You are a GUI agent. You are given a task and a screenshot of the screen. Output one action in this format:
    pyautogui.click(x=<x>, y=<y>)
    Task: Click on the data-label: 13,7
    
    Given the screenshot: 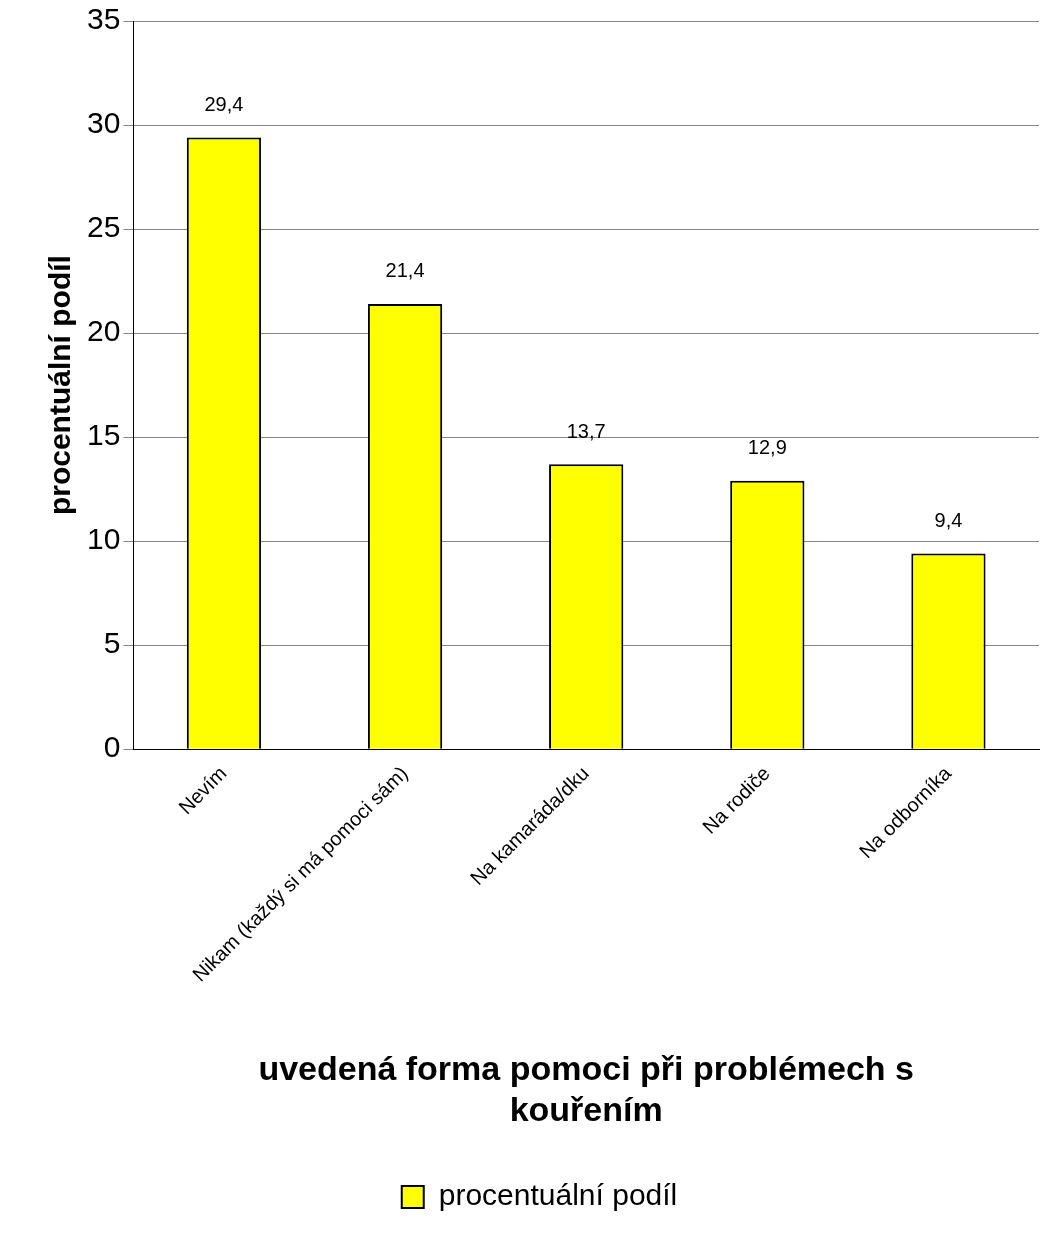 What is the action you would take?
    pyautogui.click(x=586, y=430)
    